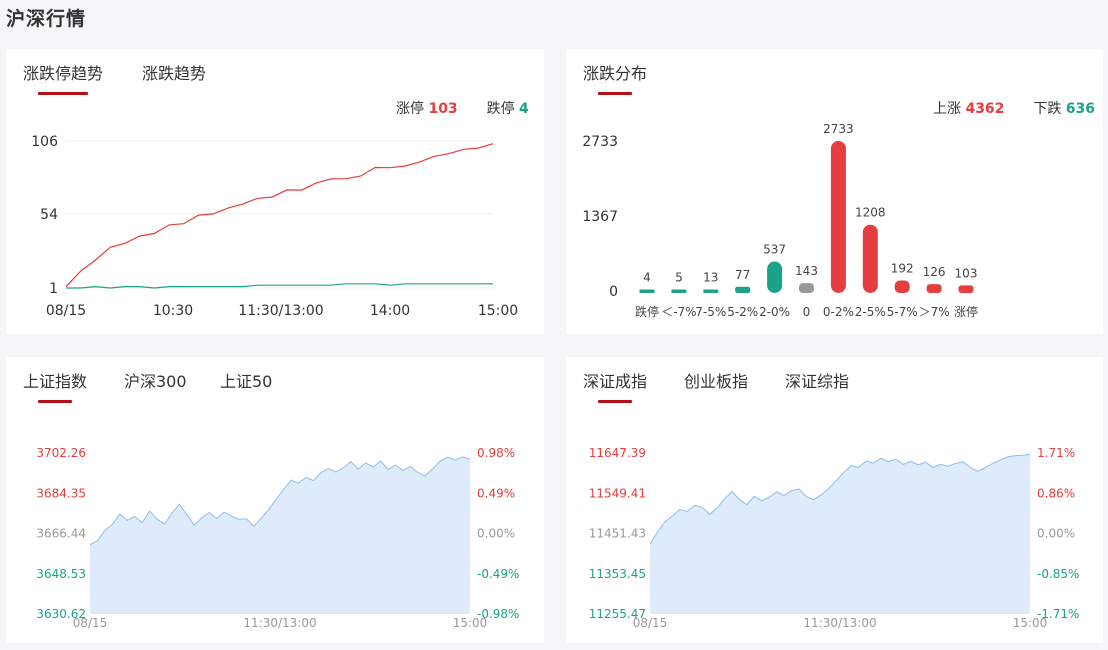  I want to click on limit-down-series-line, so click(279, 286).